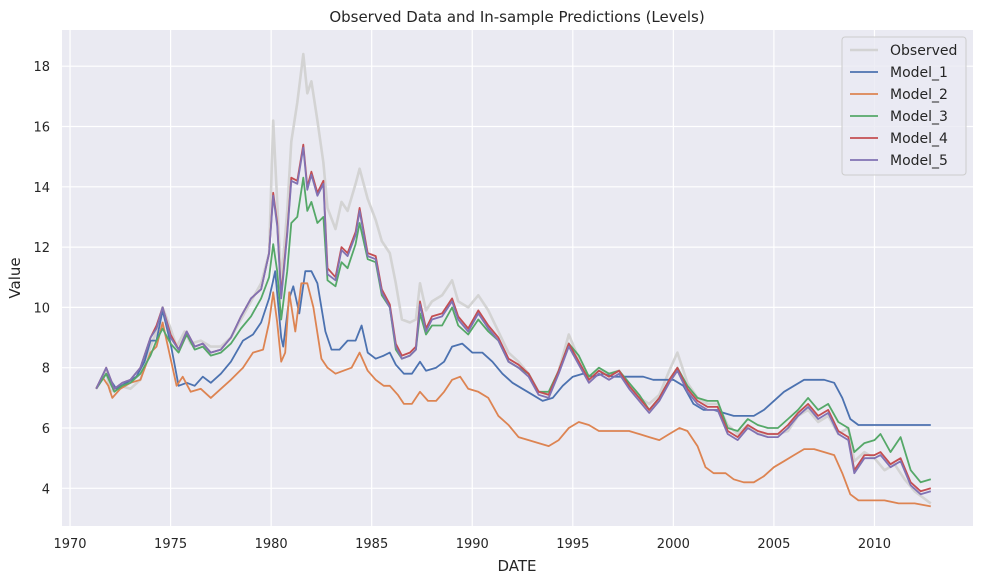 The width and height of the screenshot is (984, 584). I want to click on legend-label: Model_4, so click(919, 139).